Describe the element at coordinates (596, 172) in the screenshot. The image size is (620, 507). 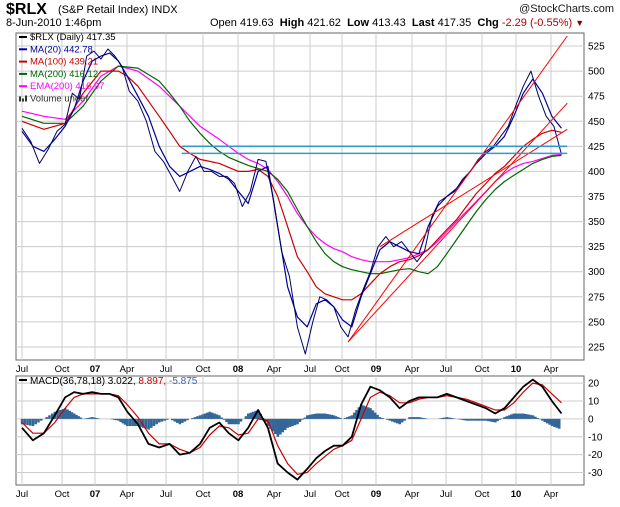
I see `price-panel-y-tick-label: 400` at that location.